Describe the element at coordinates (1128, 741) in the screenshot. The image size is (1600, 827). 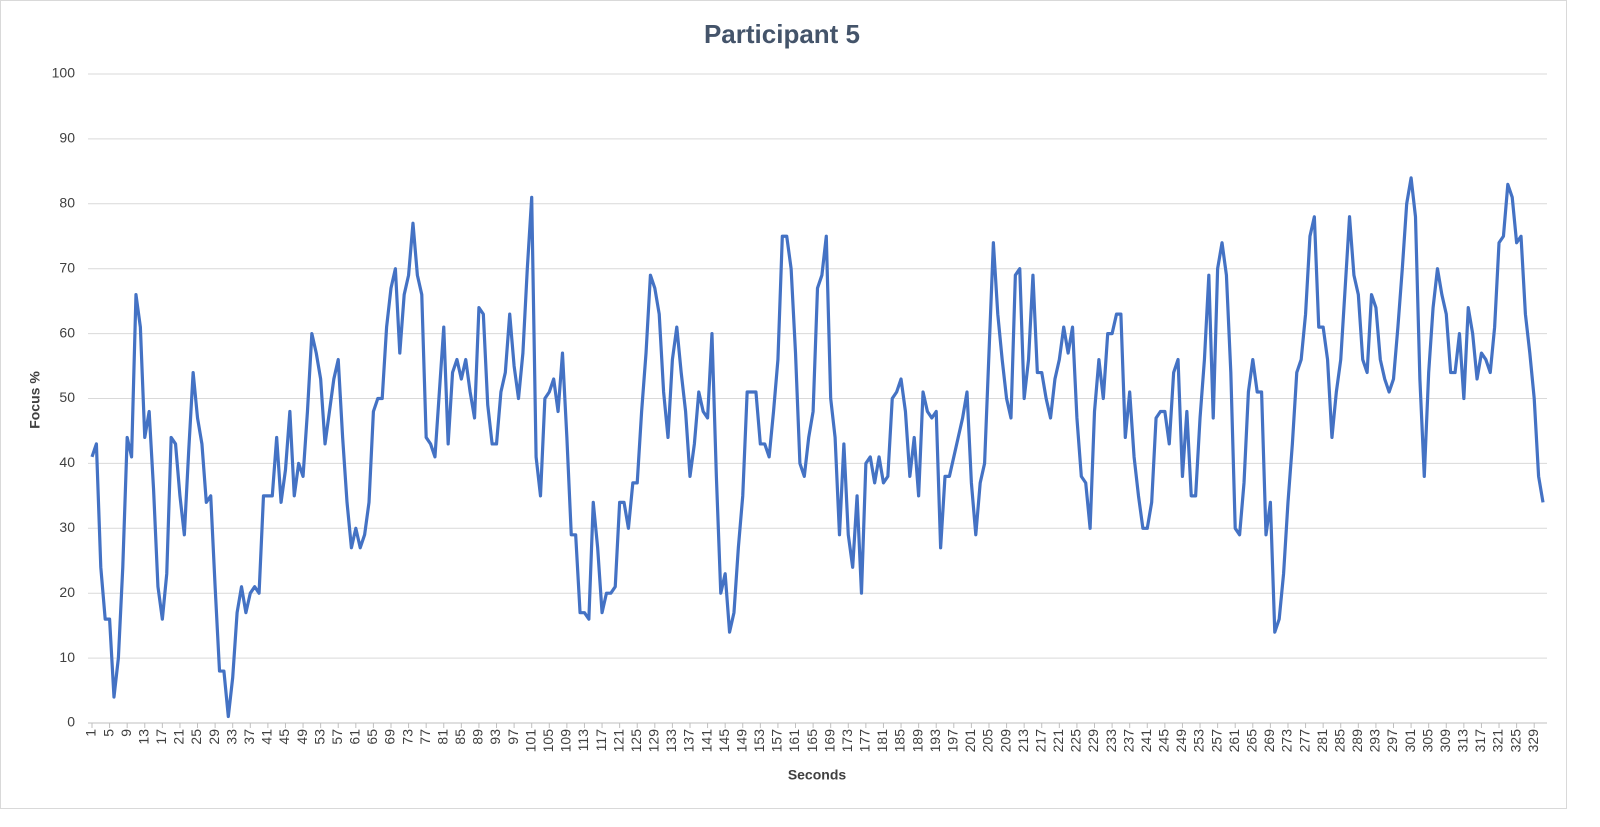
I see `x-tick-label: 237` at that location.